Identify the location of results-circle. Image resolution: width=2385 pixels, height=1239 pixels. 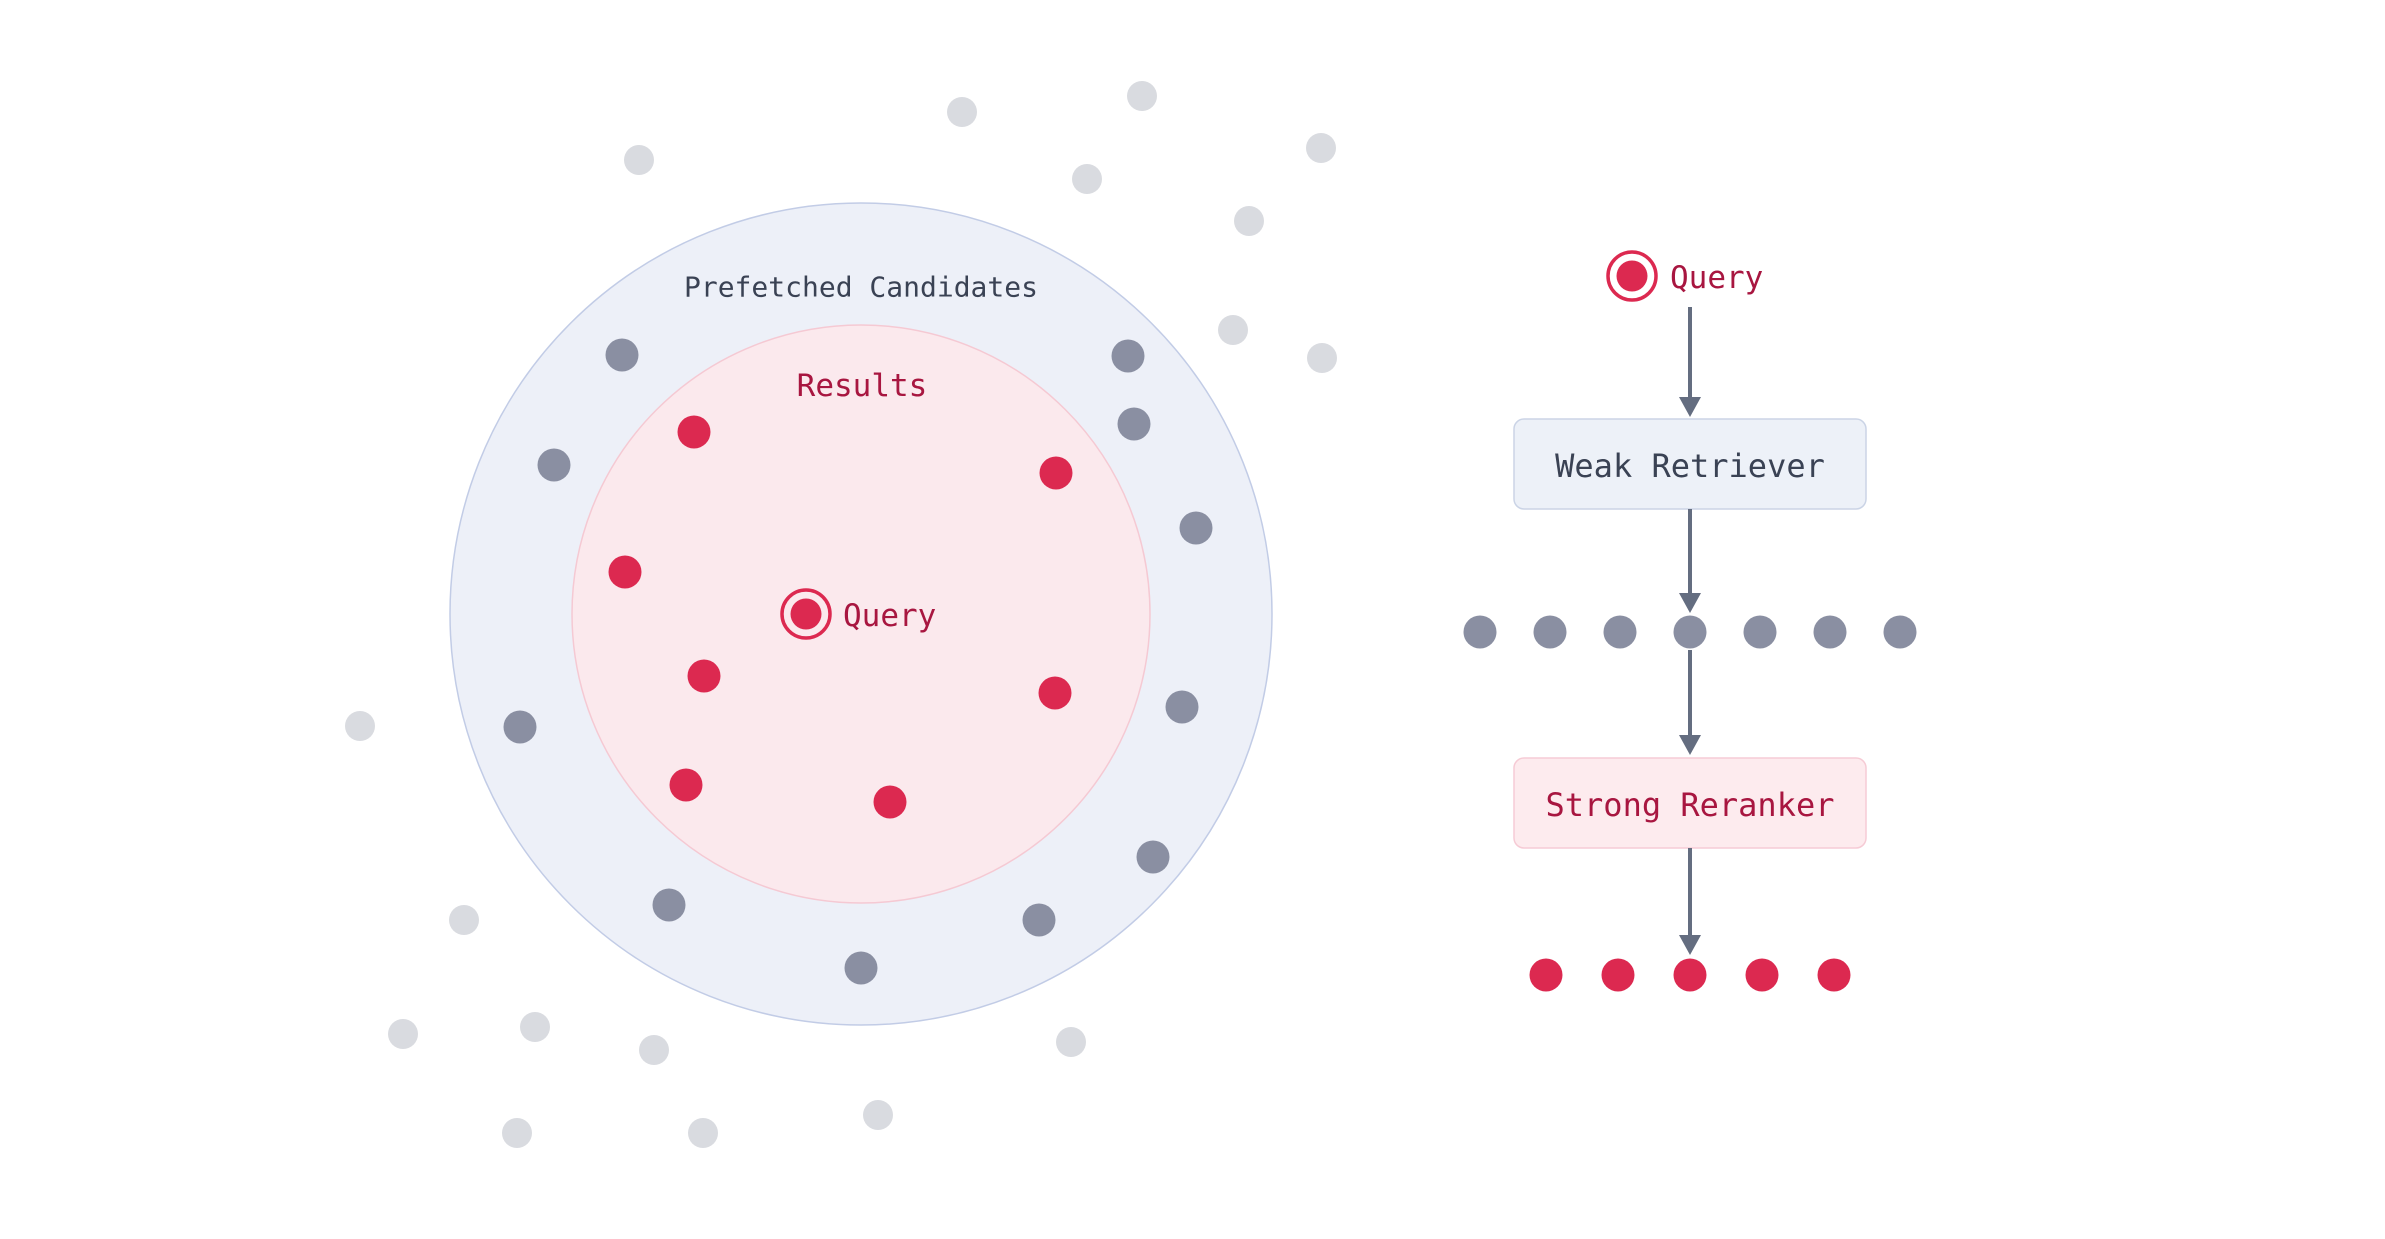
(861, 614).